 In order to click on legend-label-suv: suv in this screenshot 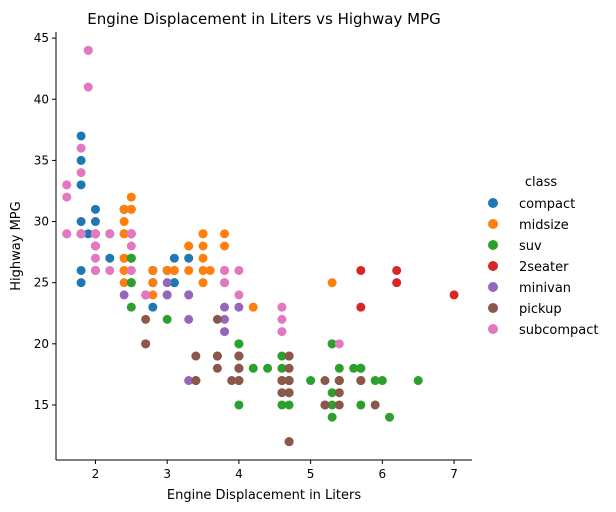, I will do `click(530, 246)`.